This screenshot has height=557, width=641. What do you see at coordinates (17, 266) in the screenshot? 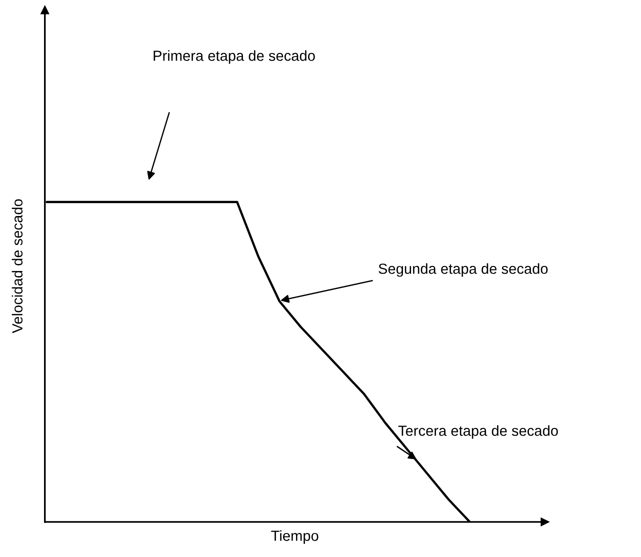
I see `y-axis-title: Velocidad de secado` at bounding box center [17, 266].